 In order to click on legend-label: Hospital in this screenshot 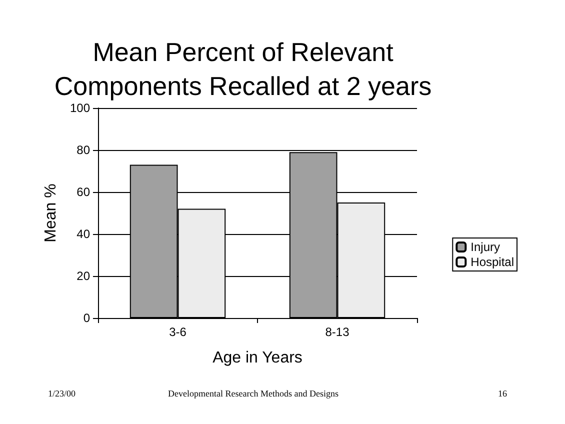, I will do `click(492, 262)`.